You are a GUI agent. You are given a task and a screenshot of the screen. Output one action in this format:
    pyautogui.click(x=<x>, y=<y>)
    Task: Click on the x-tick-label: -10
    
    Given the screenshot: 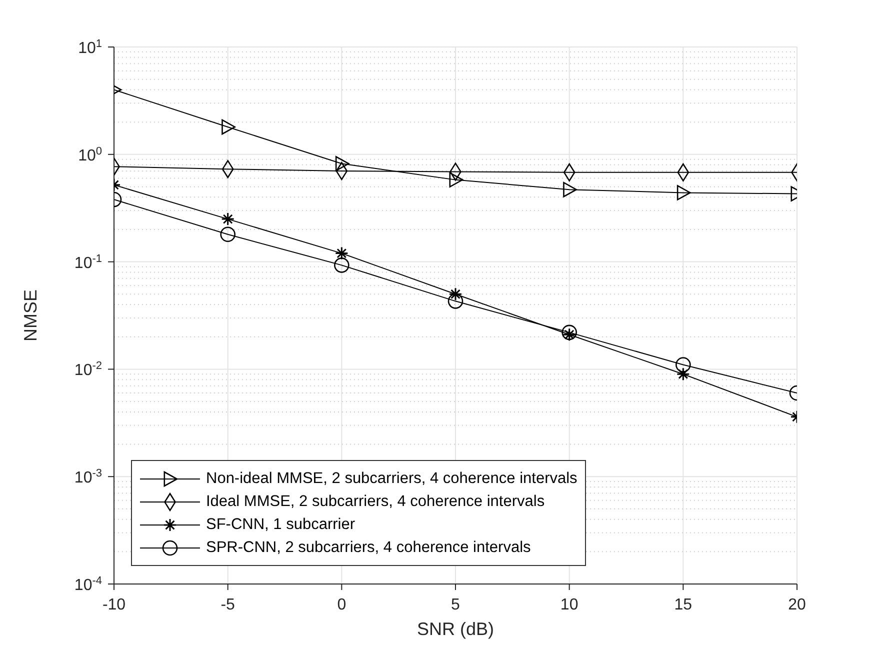 What is the action you would take?
    pyautogui.click(x=114, y=605)
    